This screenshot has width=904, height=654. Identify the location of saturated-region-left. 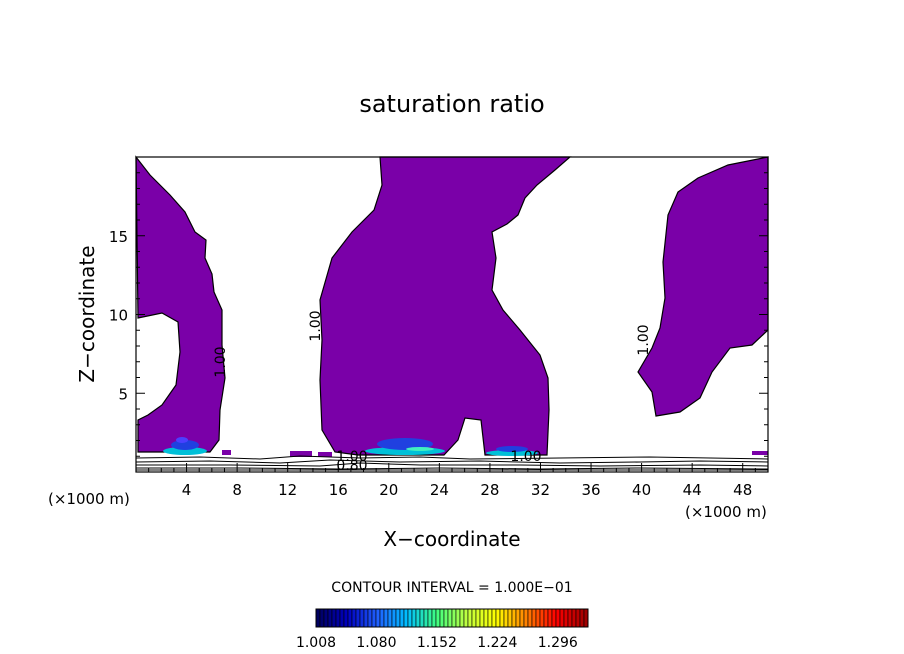
(180, 304).